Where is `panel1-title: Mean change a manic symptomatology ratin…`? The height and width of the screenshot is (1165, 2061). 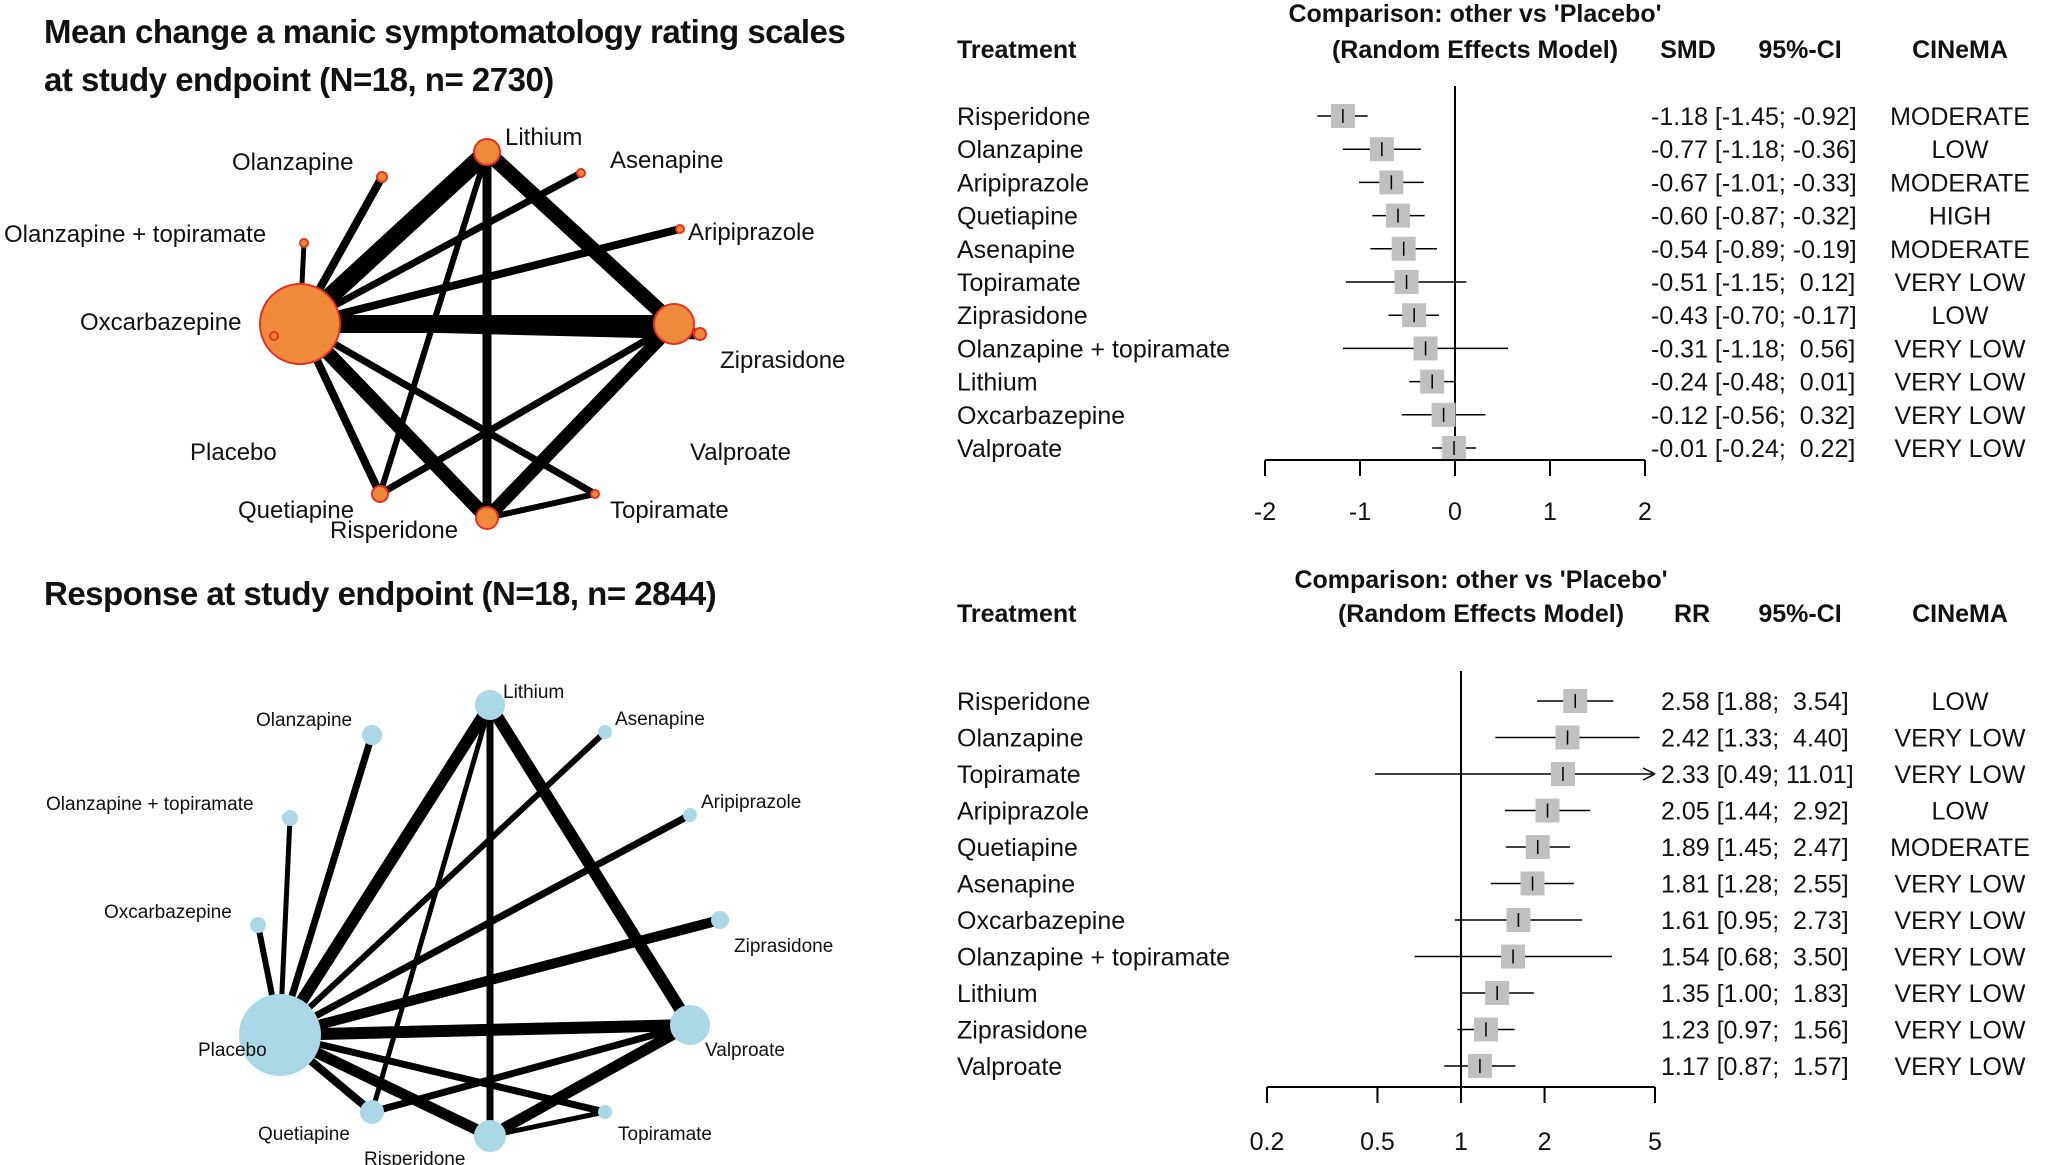
panel1-title: Mean change a manic symptomatology ratin… is located at coordinates (444, 56).